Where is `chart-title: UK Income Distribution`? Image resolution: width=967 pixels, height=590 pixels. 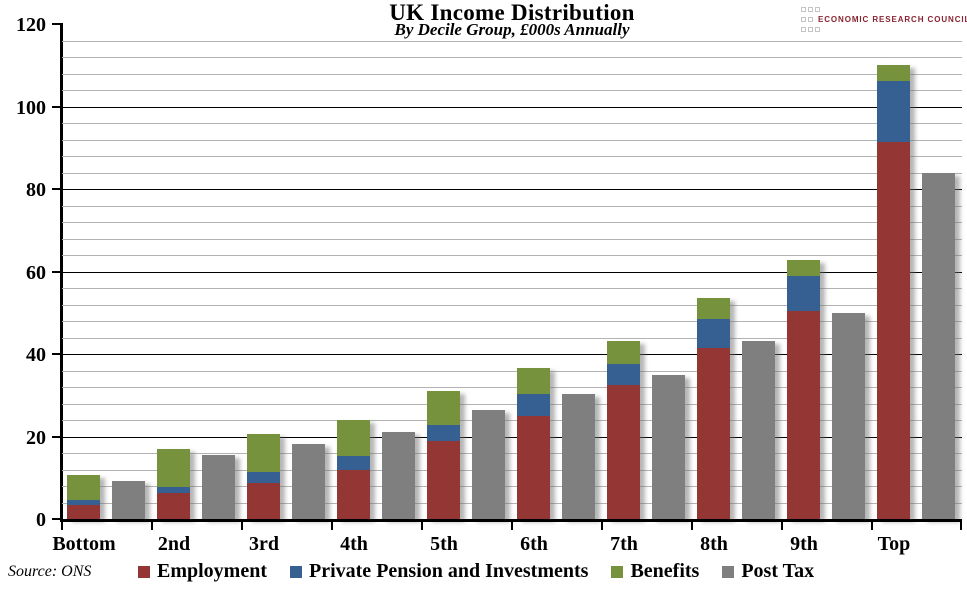 chart-title: UK Income Distribution is located at coordinates (512, 12).